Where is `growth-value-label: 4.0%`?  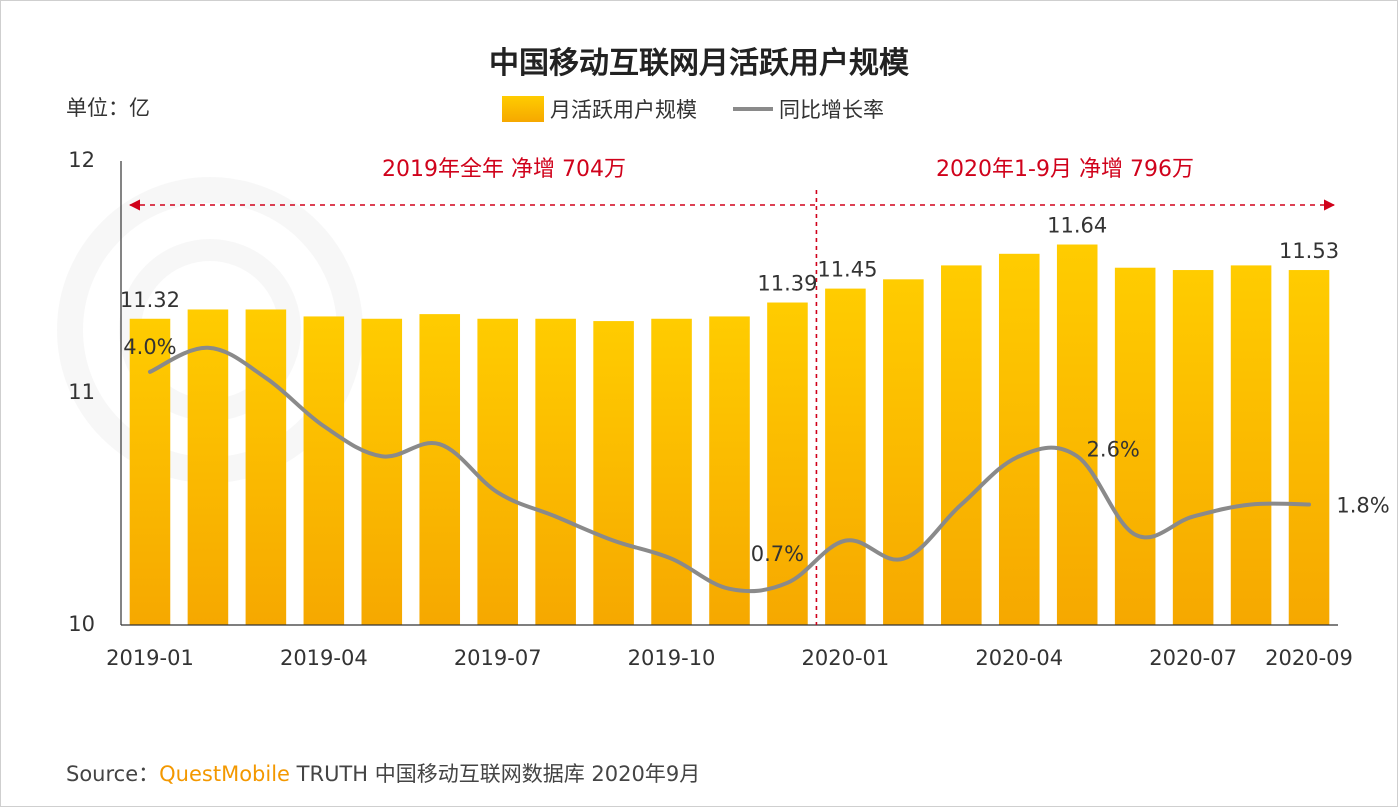
growth-value-label: 4.0% is located at coordinates (149, 347).